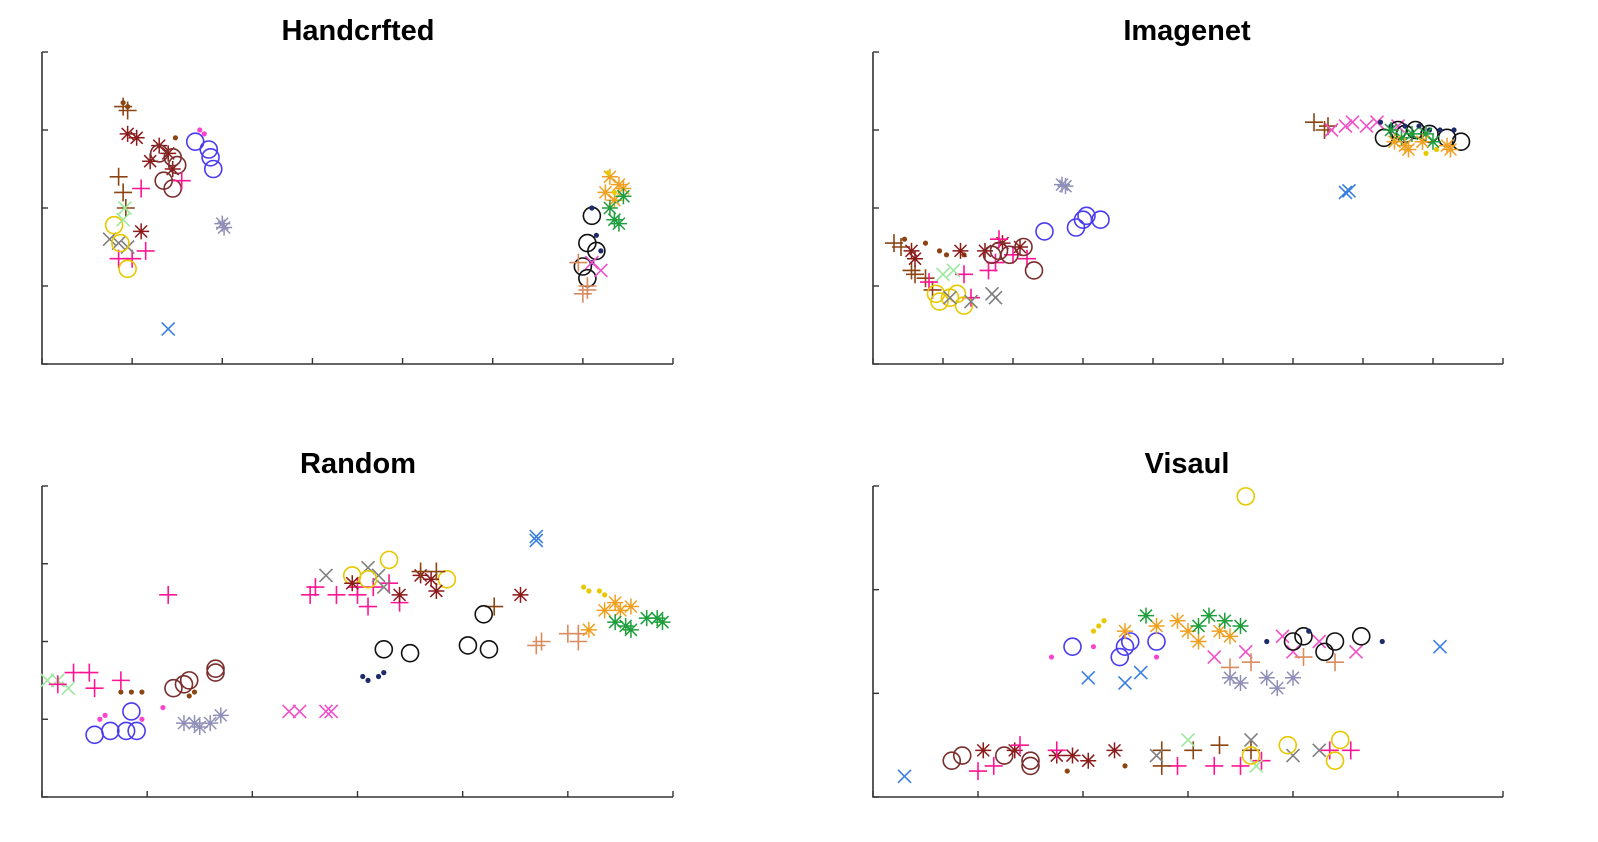  What do you see at coordinates (1187, 208) in the screenshot?
I see `axis-lines` at bounding box center [1187, 208].